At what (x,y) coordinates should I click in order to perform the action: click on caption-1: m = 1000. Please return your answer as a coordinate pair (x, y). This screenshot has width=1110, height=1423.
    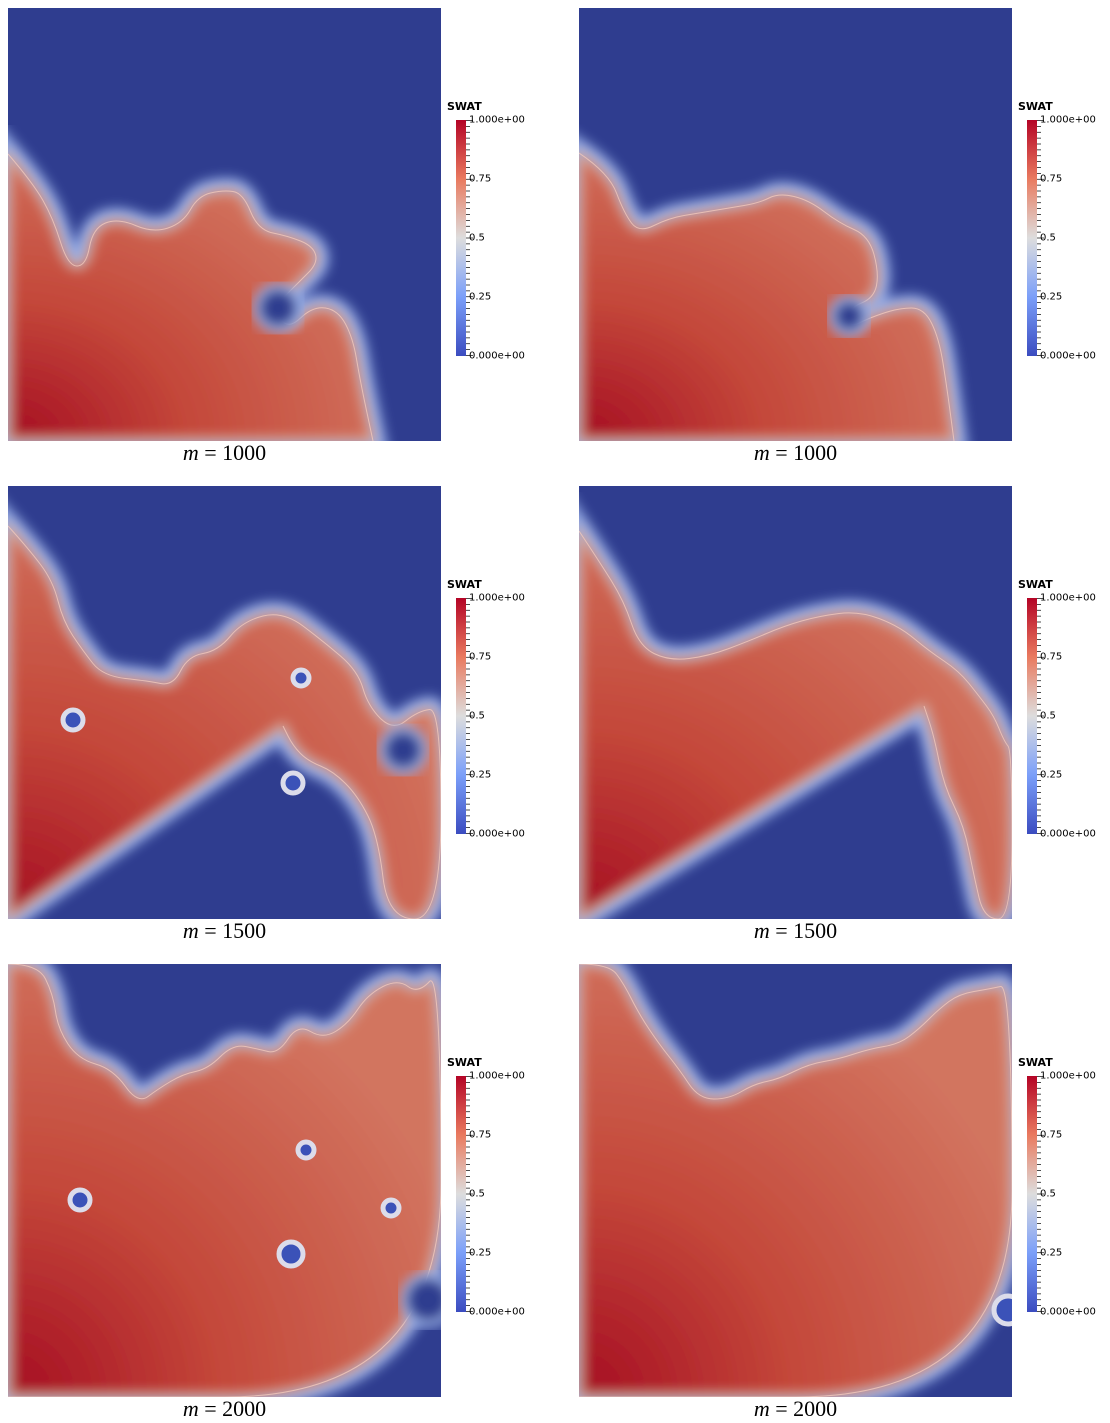
    Looking at the image, I should click on (224, 452).